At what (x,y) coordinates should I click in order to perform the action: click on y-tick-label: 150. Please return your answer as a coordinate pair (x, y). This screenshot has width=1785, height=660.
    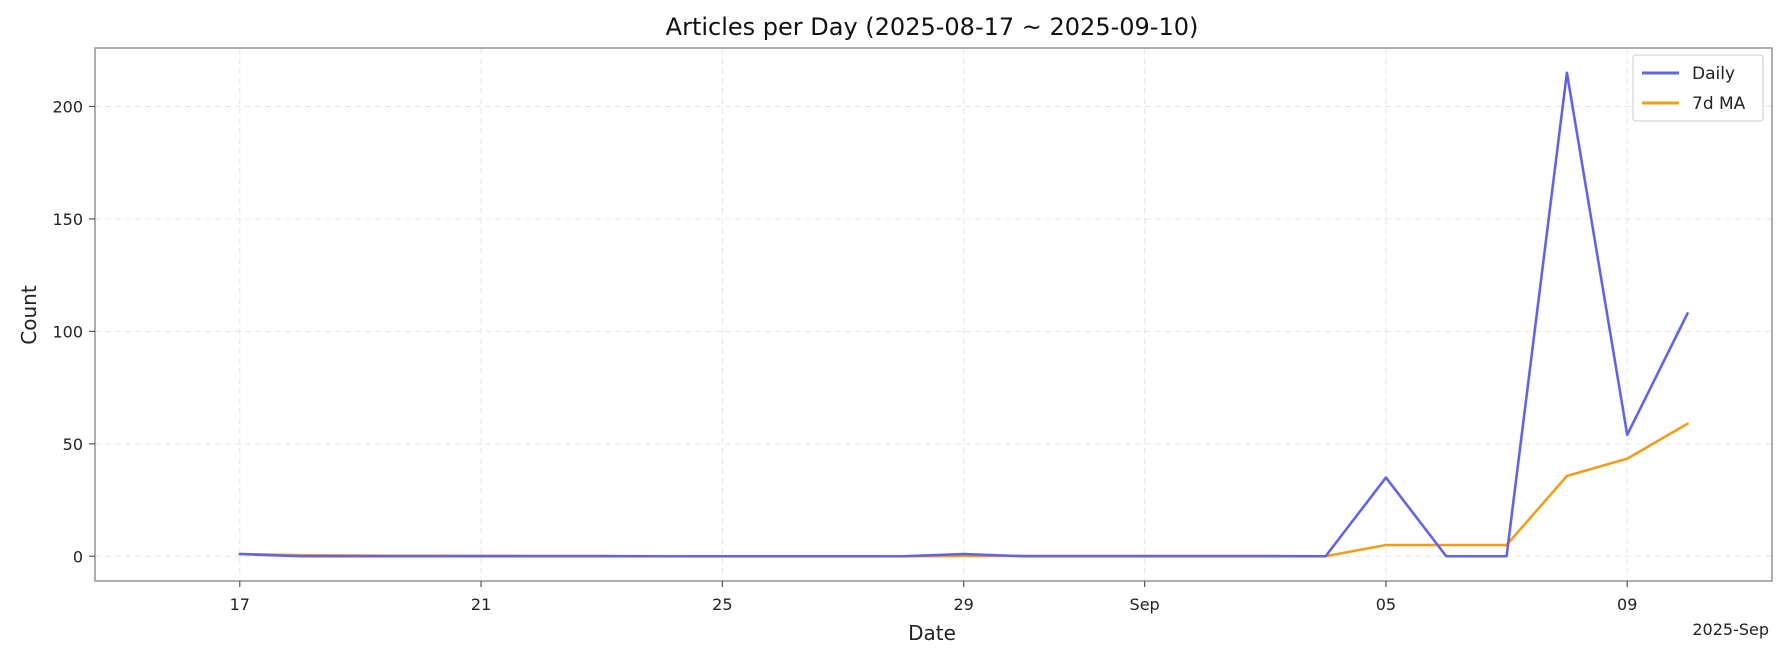
    Looking at the image, I should click on (67, 219).